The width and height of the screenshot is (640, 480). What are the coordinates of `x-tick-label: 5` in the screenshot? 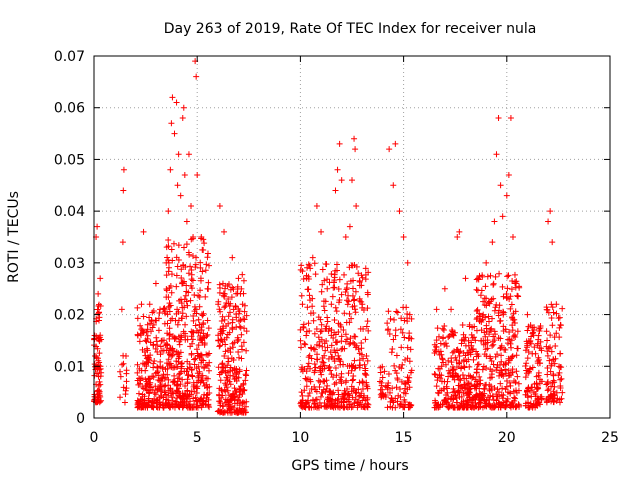 It's located at (197, 438).